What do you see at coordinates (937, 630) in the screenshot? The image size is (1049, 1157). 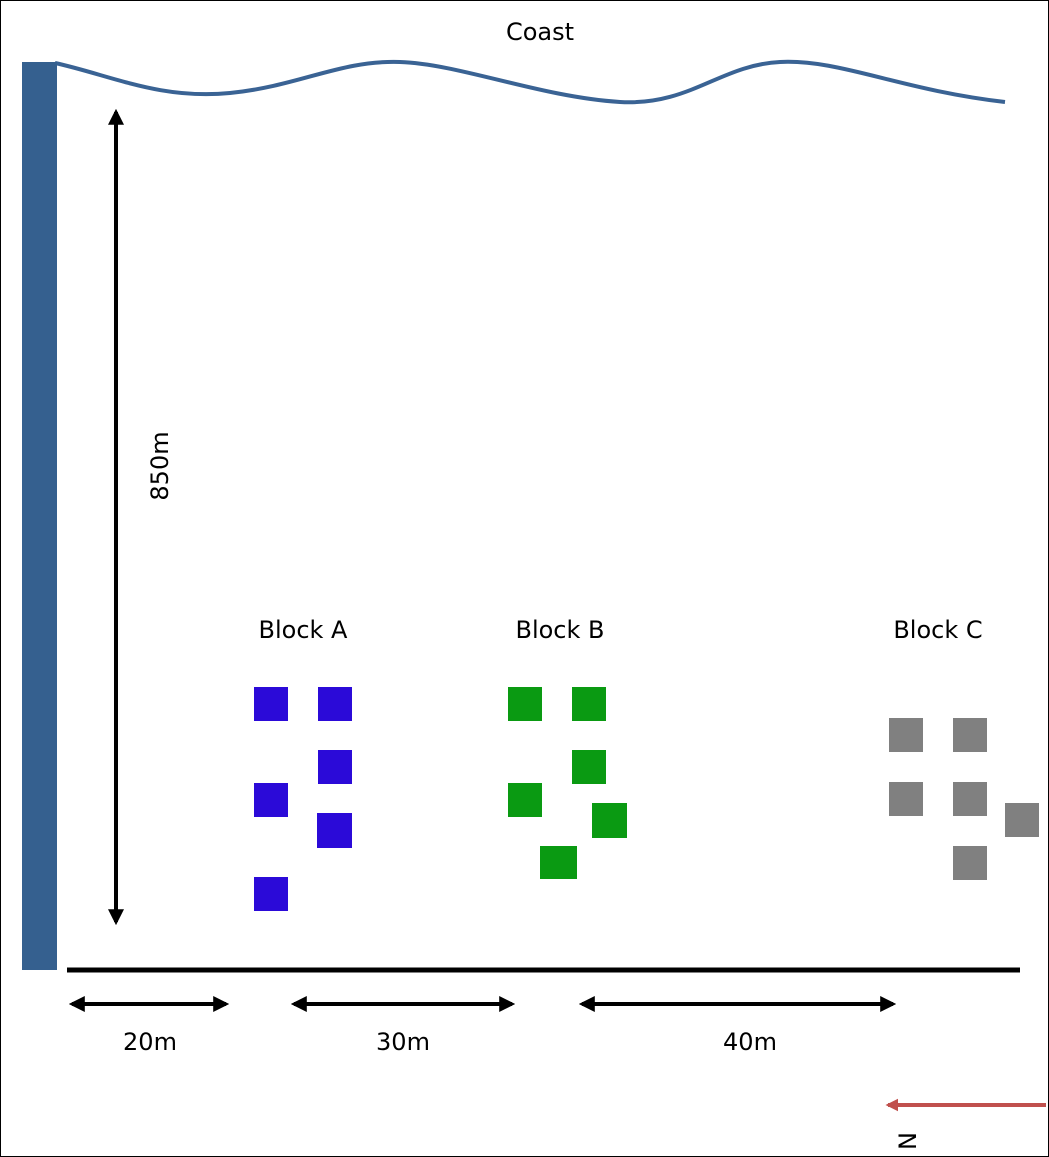 I see `block-c-label: Block C` at bounding box center [937, 630].